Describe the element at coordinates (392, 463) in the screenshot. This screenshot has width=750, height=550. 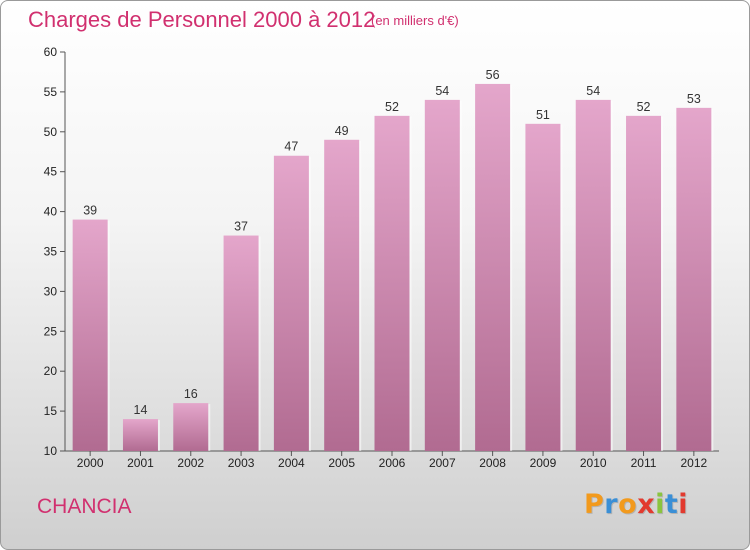
I see `x-tick-label: 2006` at that location.